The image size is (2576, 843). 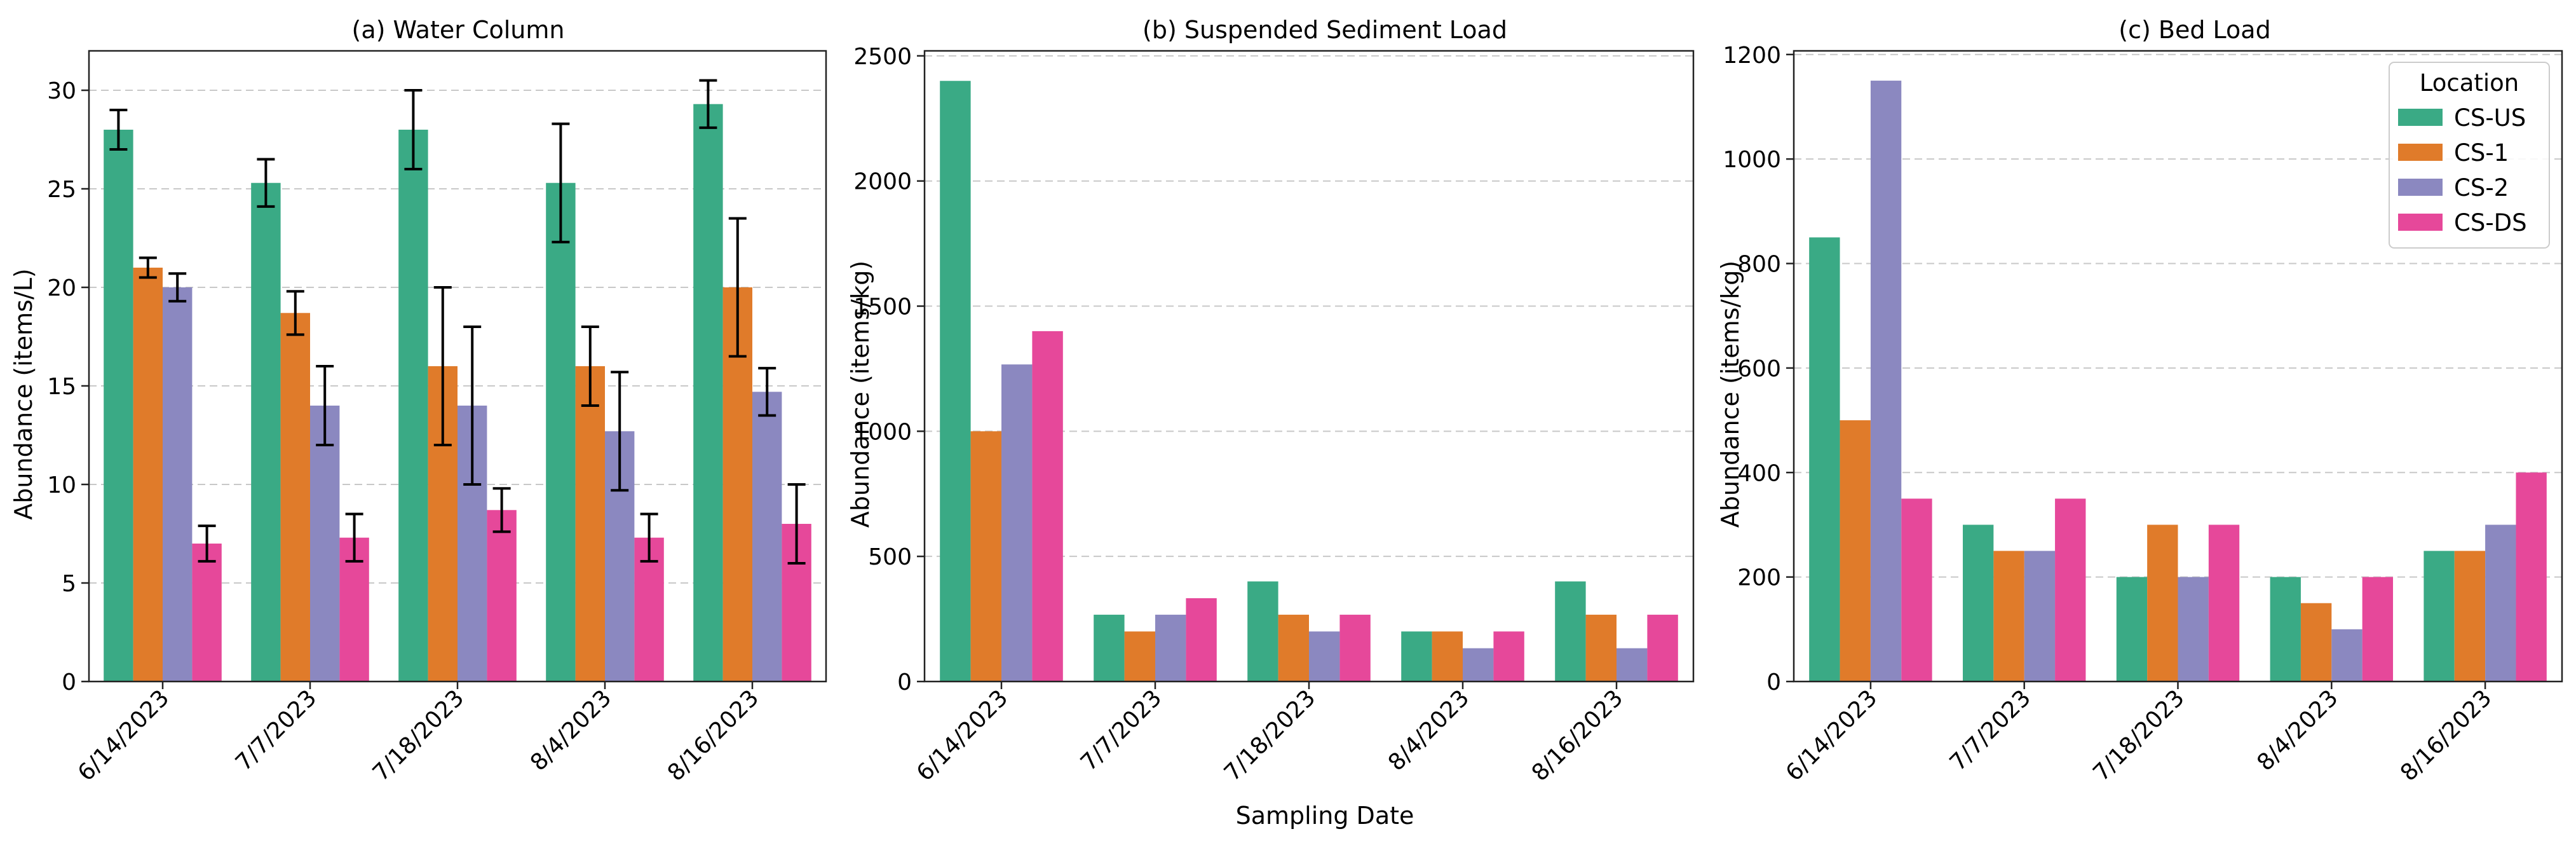 I want to click on y-tick-label: 800, so click(x=1759, y=265).